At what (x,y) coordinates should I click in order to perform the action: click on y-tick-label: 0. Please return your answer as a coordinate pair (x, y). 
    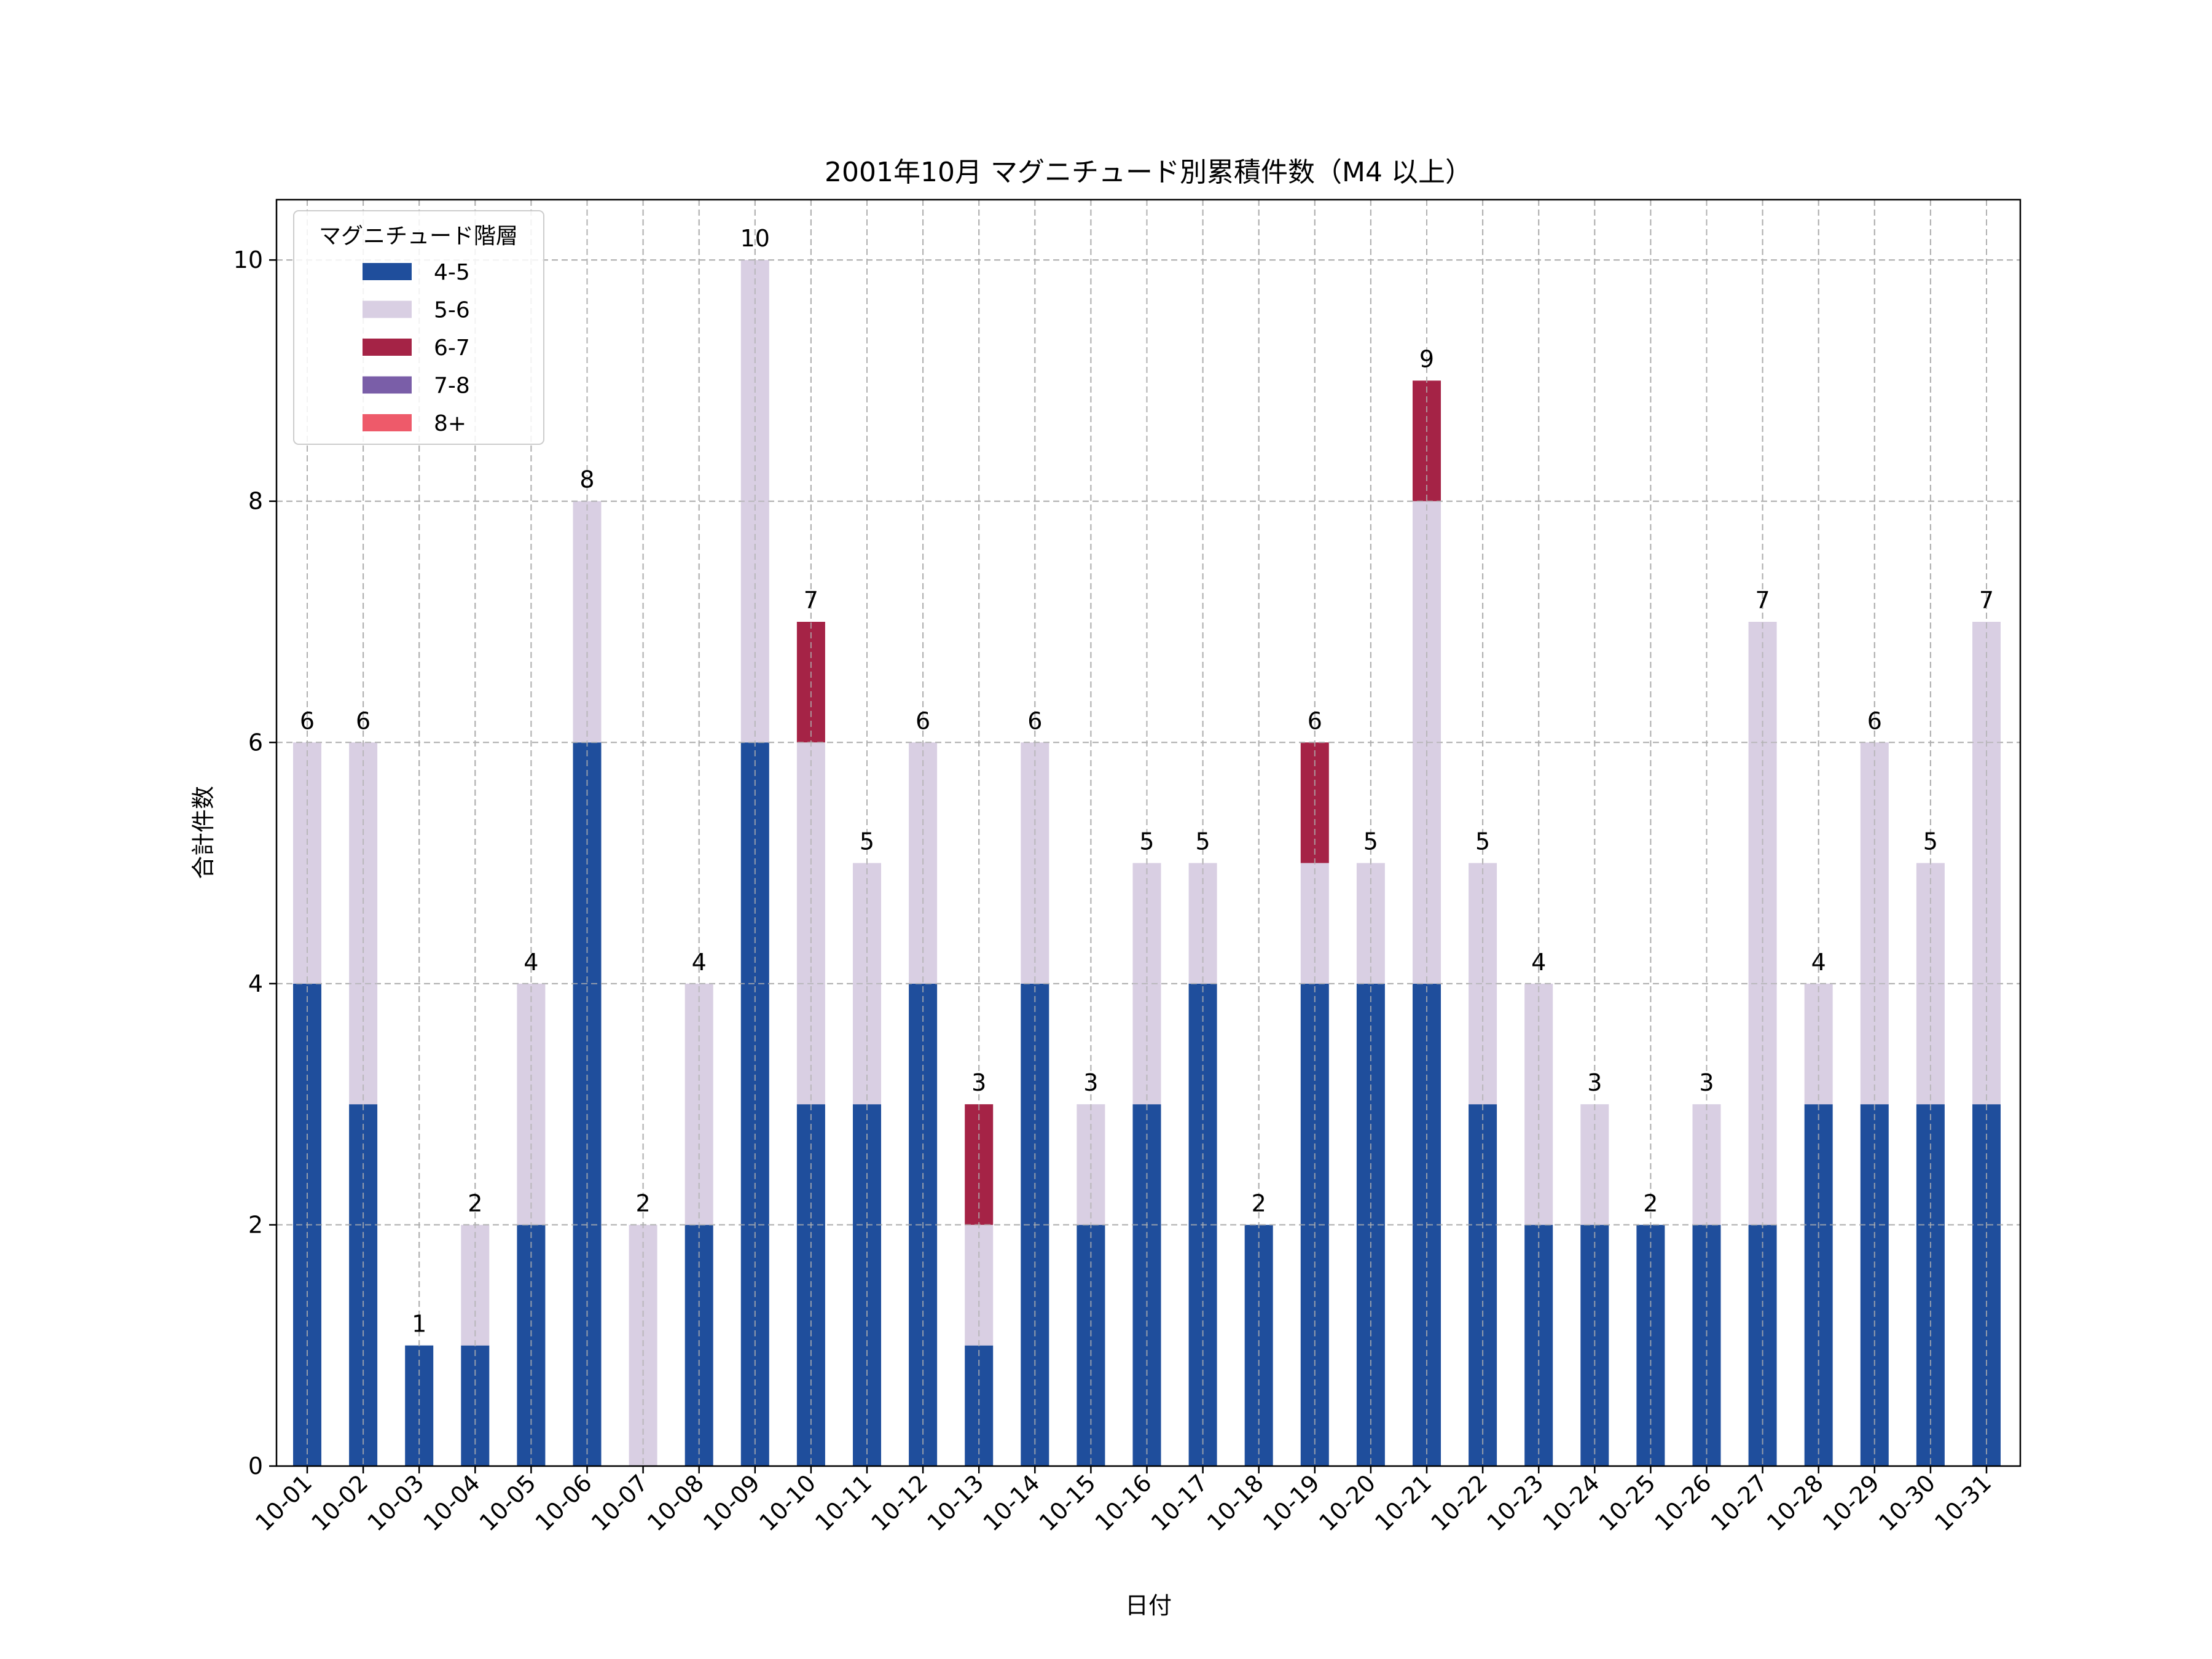
    Looking at the image, I should click on (255, 1466).